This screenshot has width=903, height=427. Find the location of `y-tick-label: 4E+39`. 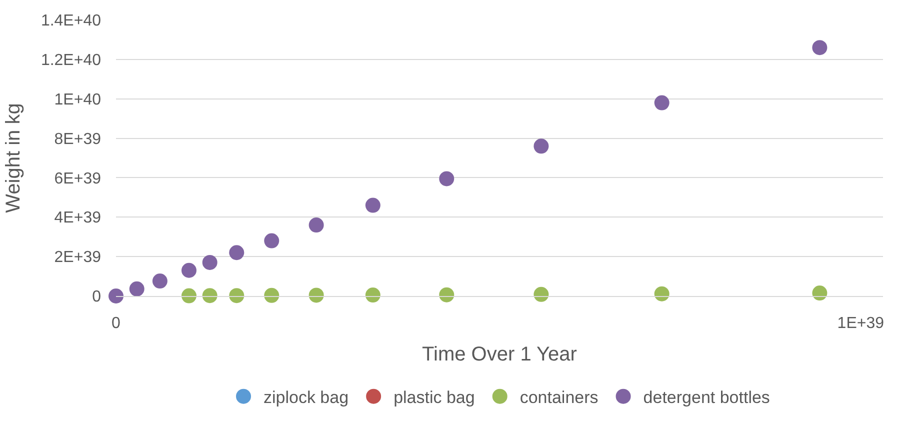

y-tick-label: 4E+39 is located at coordinates (78, 218).